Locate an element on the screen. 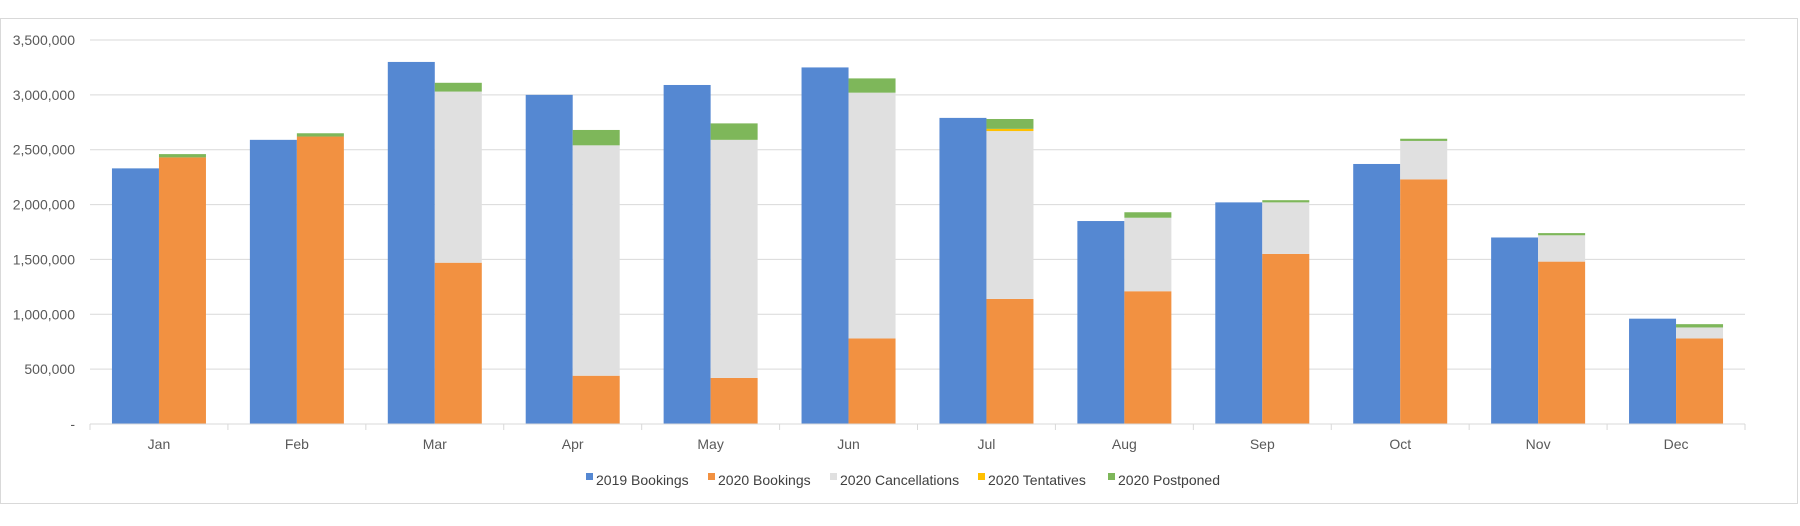 This screenshot has height=526, width=1800. y-tick-label: 2,500,000 is located at coordinates (44, 150).